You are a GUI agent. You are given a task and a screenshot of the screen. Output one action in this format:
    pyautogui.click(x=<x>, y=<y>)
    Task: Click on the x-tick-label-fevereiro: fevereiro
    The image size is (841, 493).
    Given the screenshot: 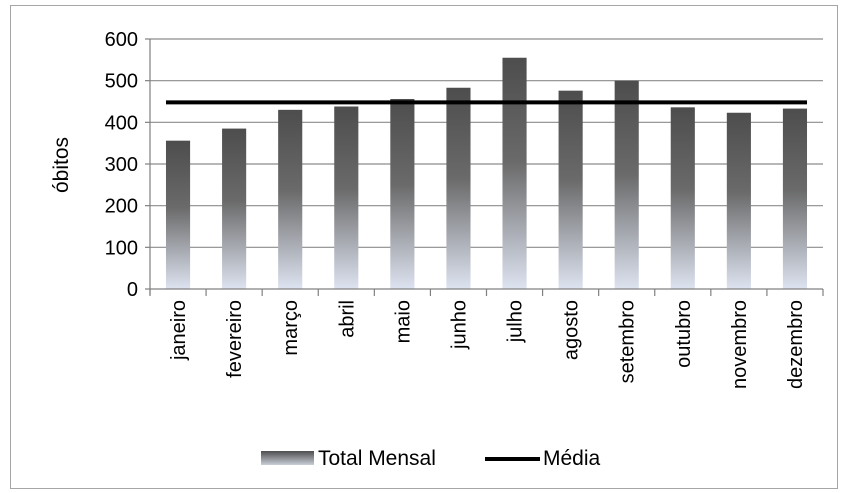 What is the action you would take?
    pyautogui.click(x=235, y=339)
    